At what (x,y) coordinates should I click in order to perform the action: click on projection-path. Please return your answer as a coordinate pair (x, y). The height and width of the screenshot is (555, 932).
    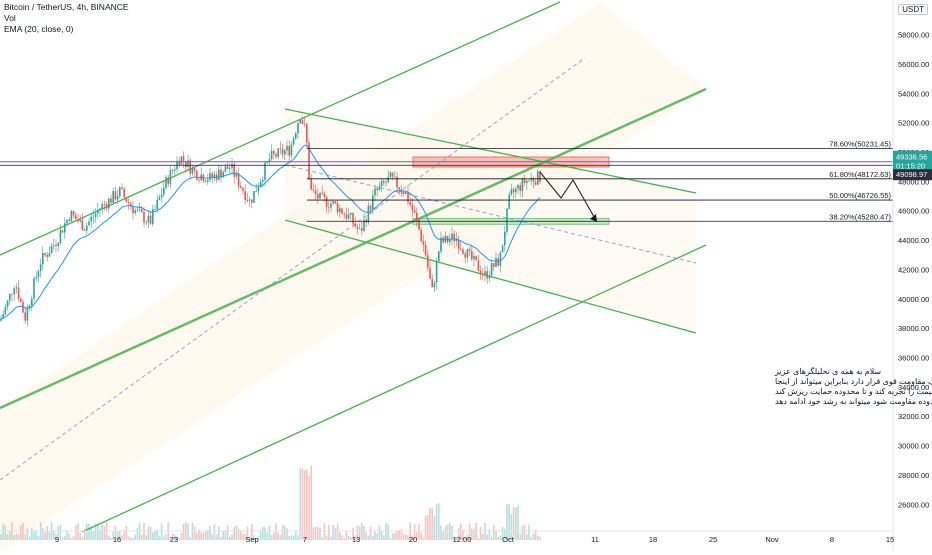
    Looking at the image, I should click on (568, 197).